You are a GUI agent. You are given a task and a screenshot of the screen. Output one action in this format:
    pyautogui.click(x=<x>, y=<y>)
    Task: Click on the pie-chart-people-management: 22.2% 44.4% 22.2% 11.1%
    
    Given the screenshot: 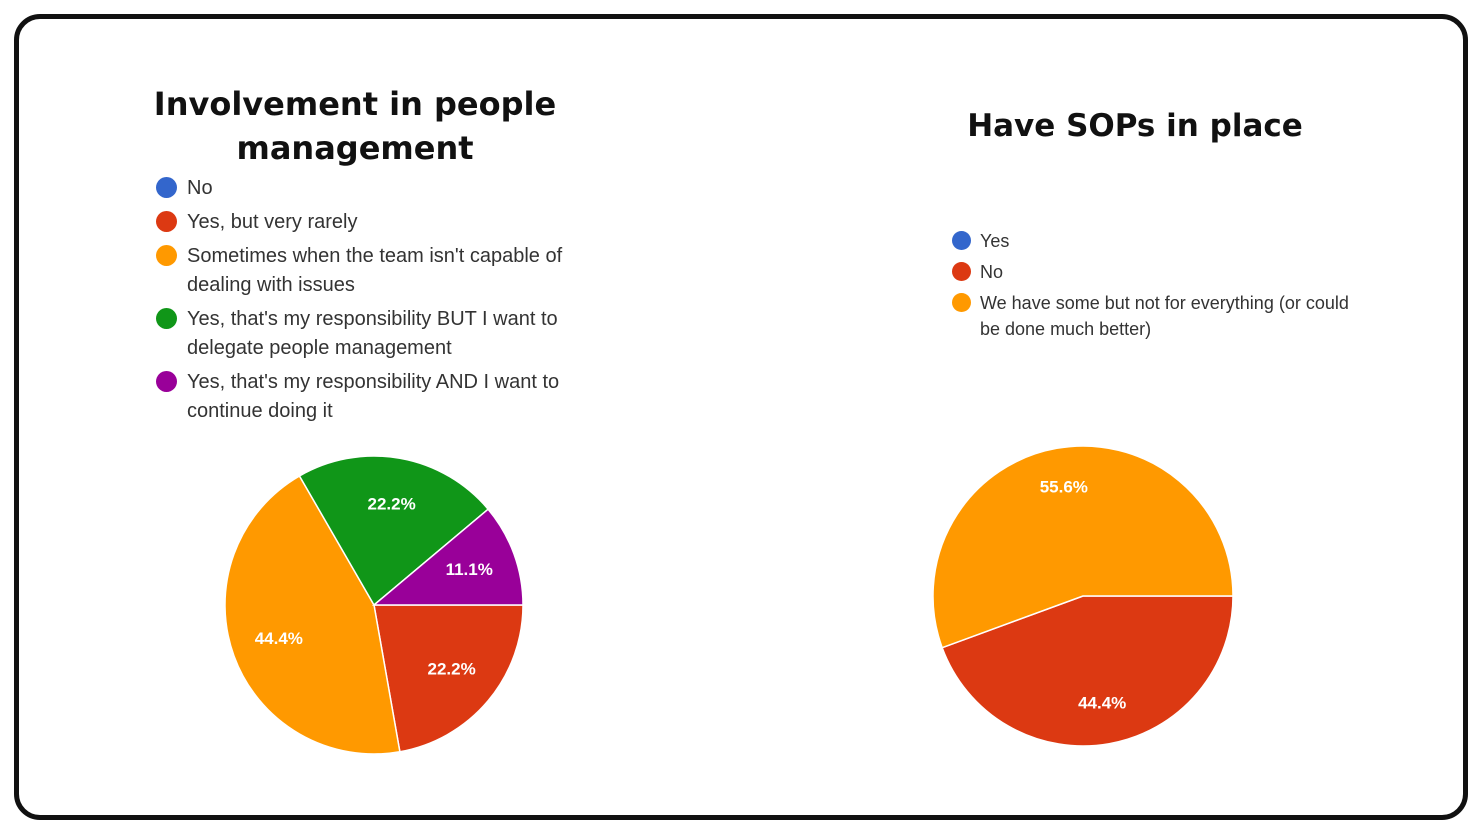 What is the action you would take?
    pyautogui.click(x=374, y=605)
    